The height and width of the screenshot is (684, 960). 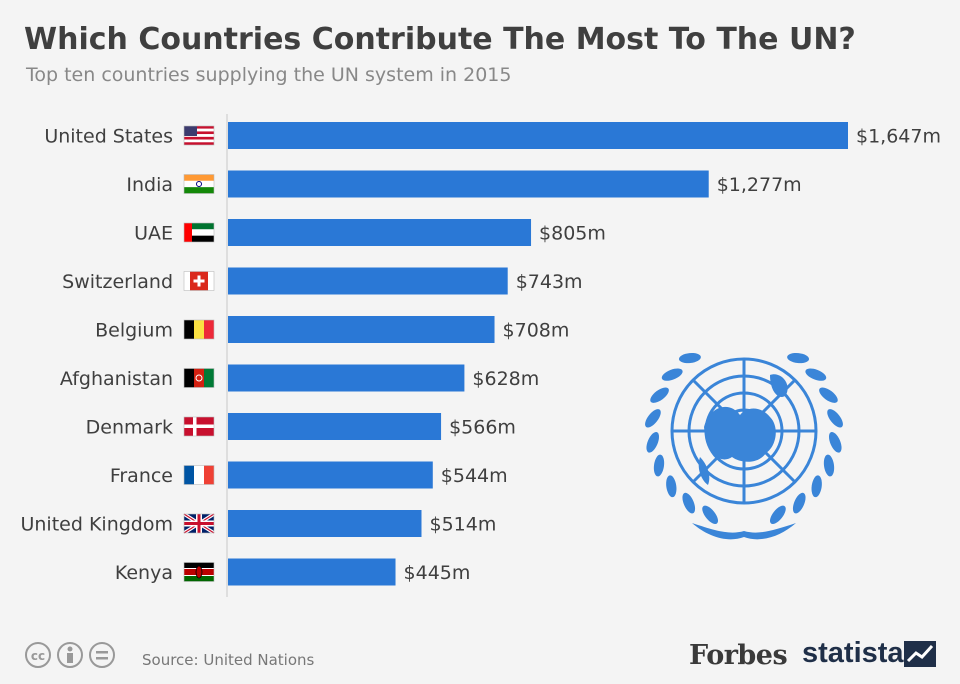 What do you see at coordinates (744, 446) in the screenshot?
I see `un-emblem-icon` at bounding box center [744, 446].